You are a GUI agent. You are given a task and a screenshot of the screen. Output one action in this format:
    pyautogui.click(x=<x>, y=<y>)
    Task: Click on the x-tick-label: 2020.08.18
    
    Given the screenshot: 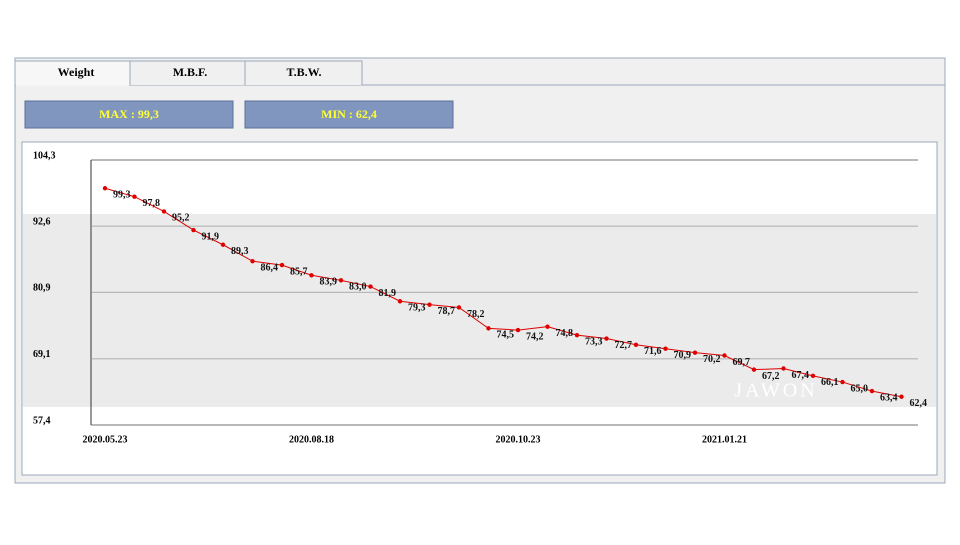 What is the action you would take?
    pyautogui.click(x=311, y=439)
    